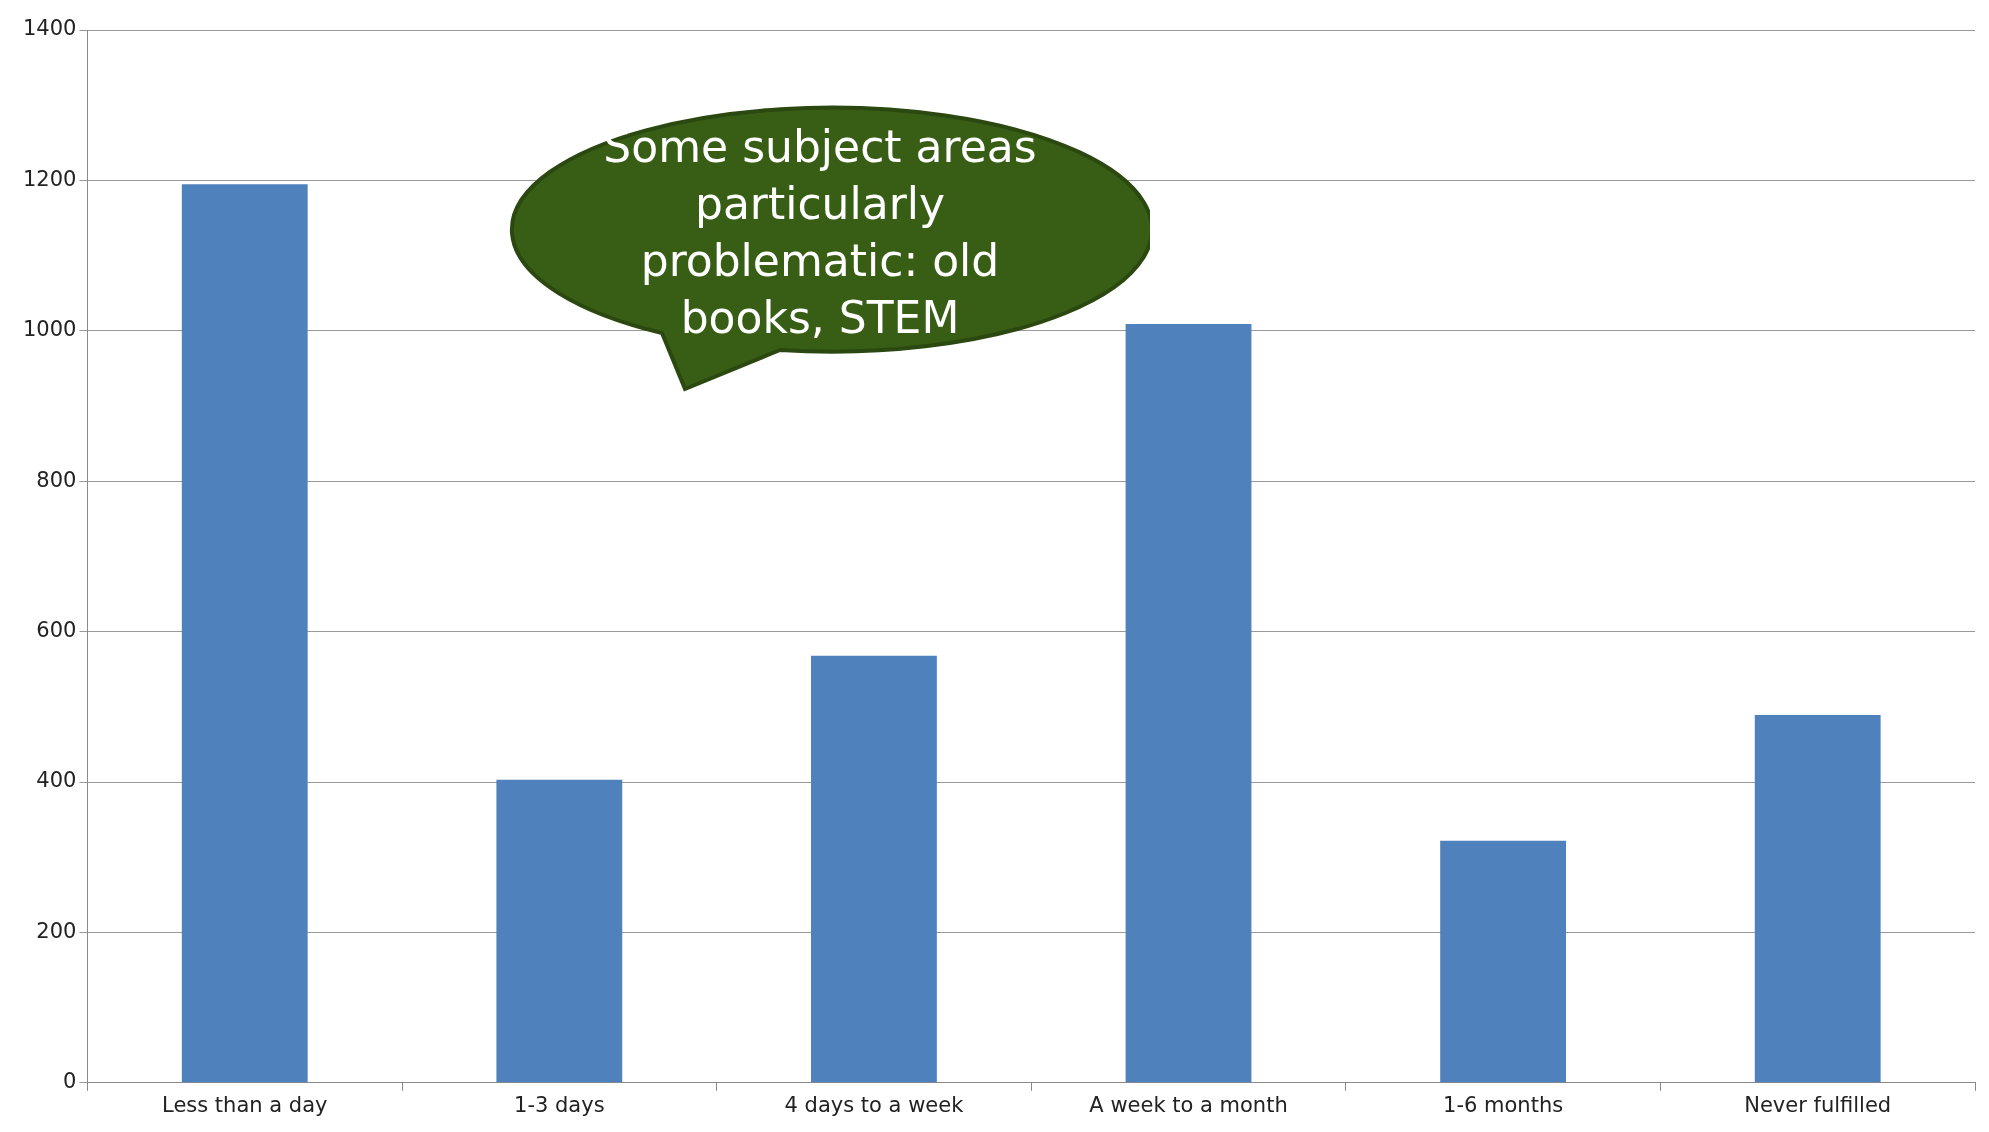 This screenshot has height=1132, width=1989. I want to click on y-tick-label: 0, so click(70, 1081).